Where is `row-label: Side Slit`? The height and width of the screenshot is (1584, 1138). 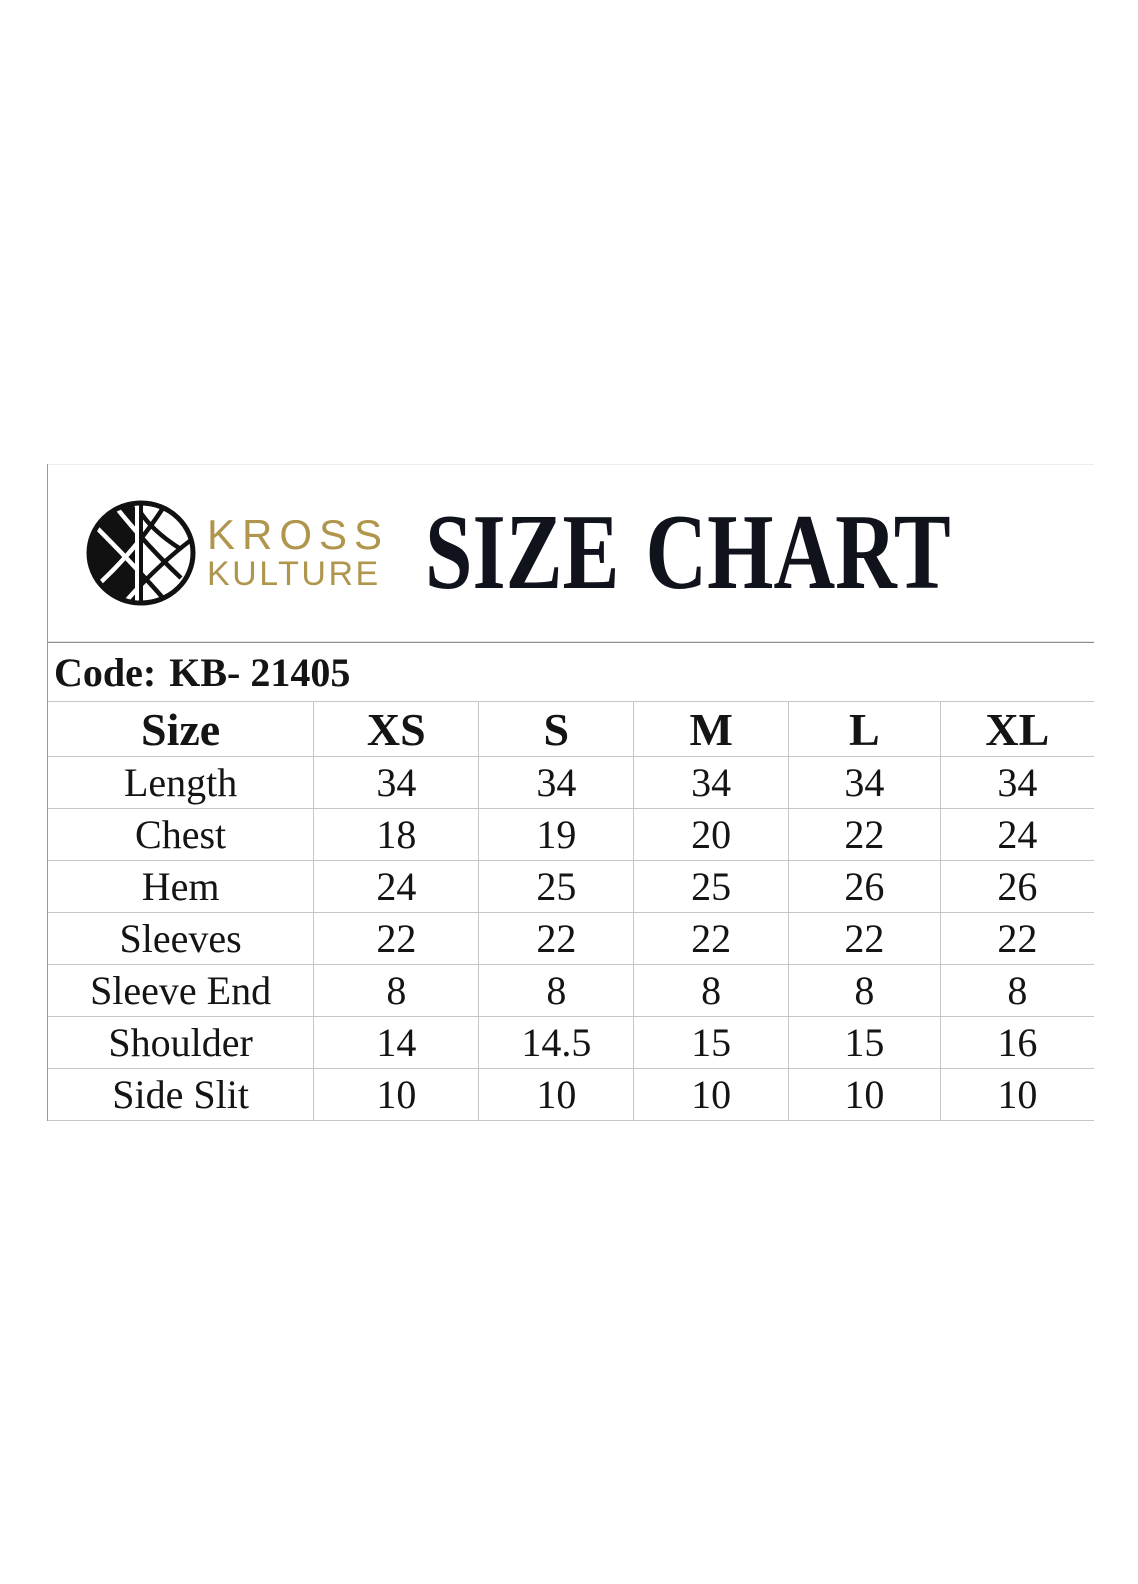
row-label: Side Slit is located at coordinates (181, 1094).